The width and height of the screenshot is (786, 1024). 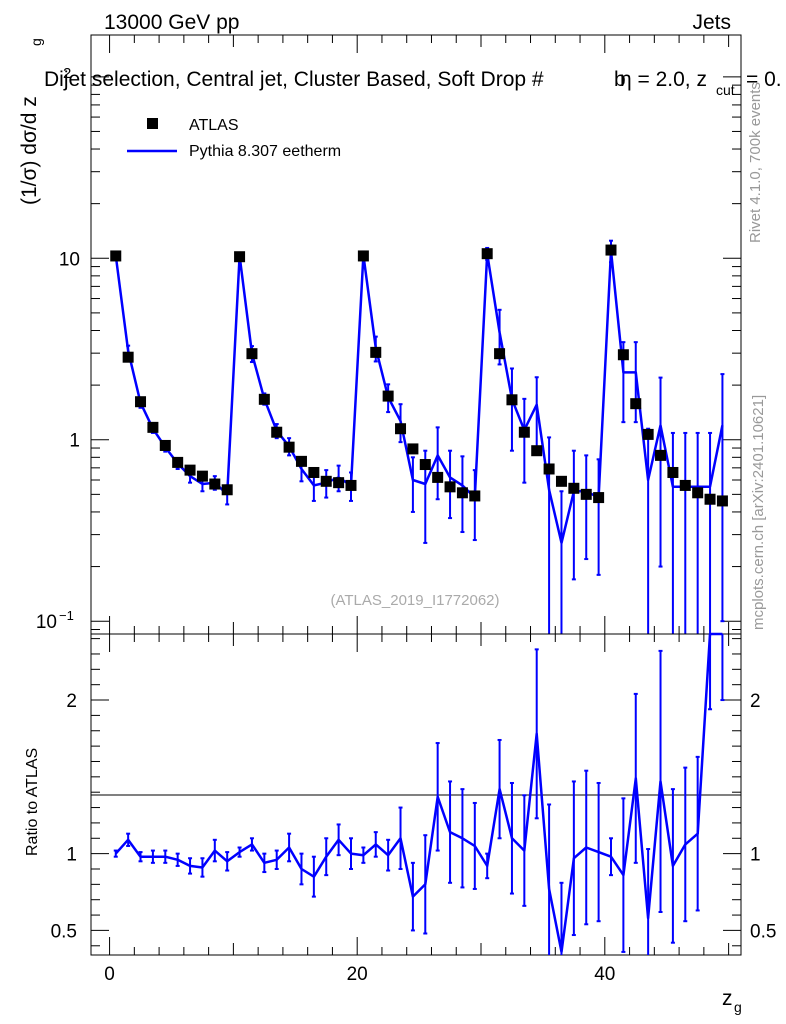 I want to click on ratio-y-tick-label-left: 2, so click(x=71, y=701).